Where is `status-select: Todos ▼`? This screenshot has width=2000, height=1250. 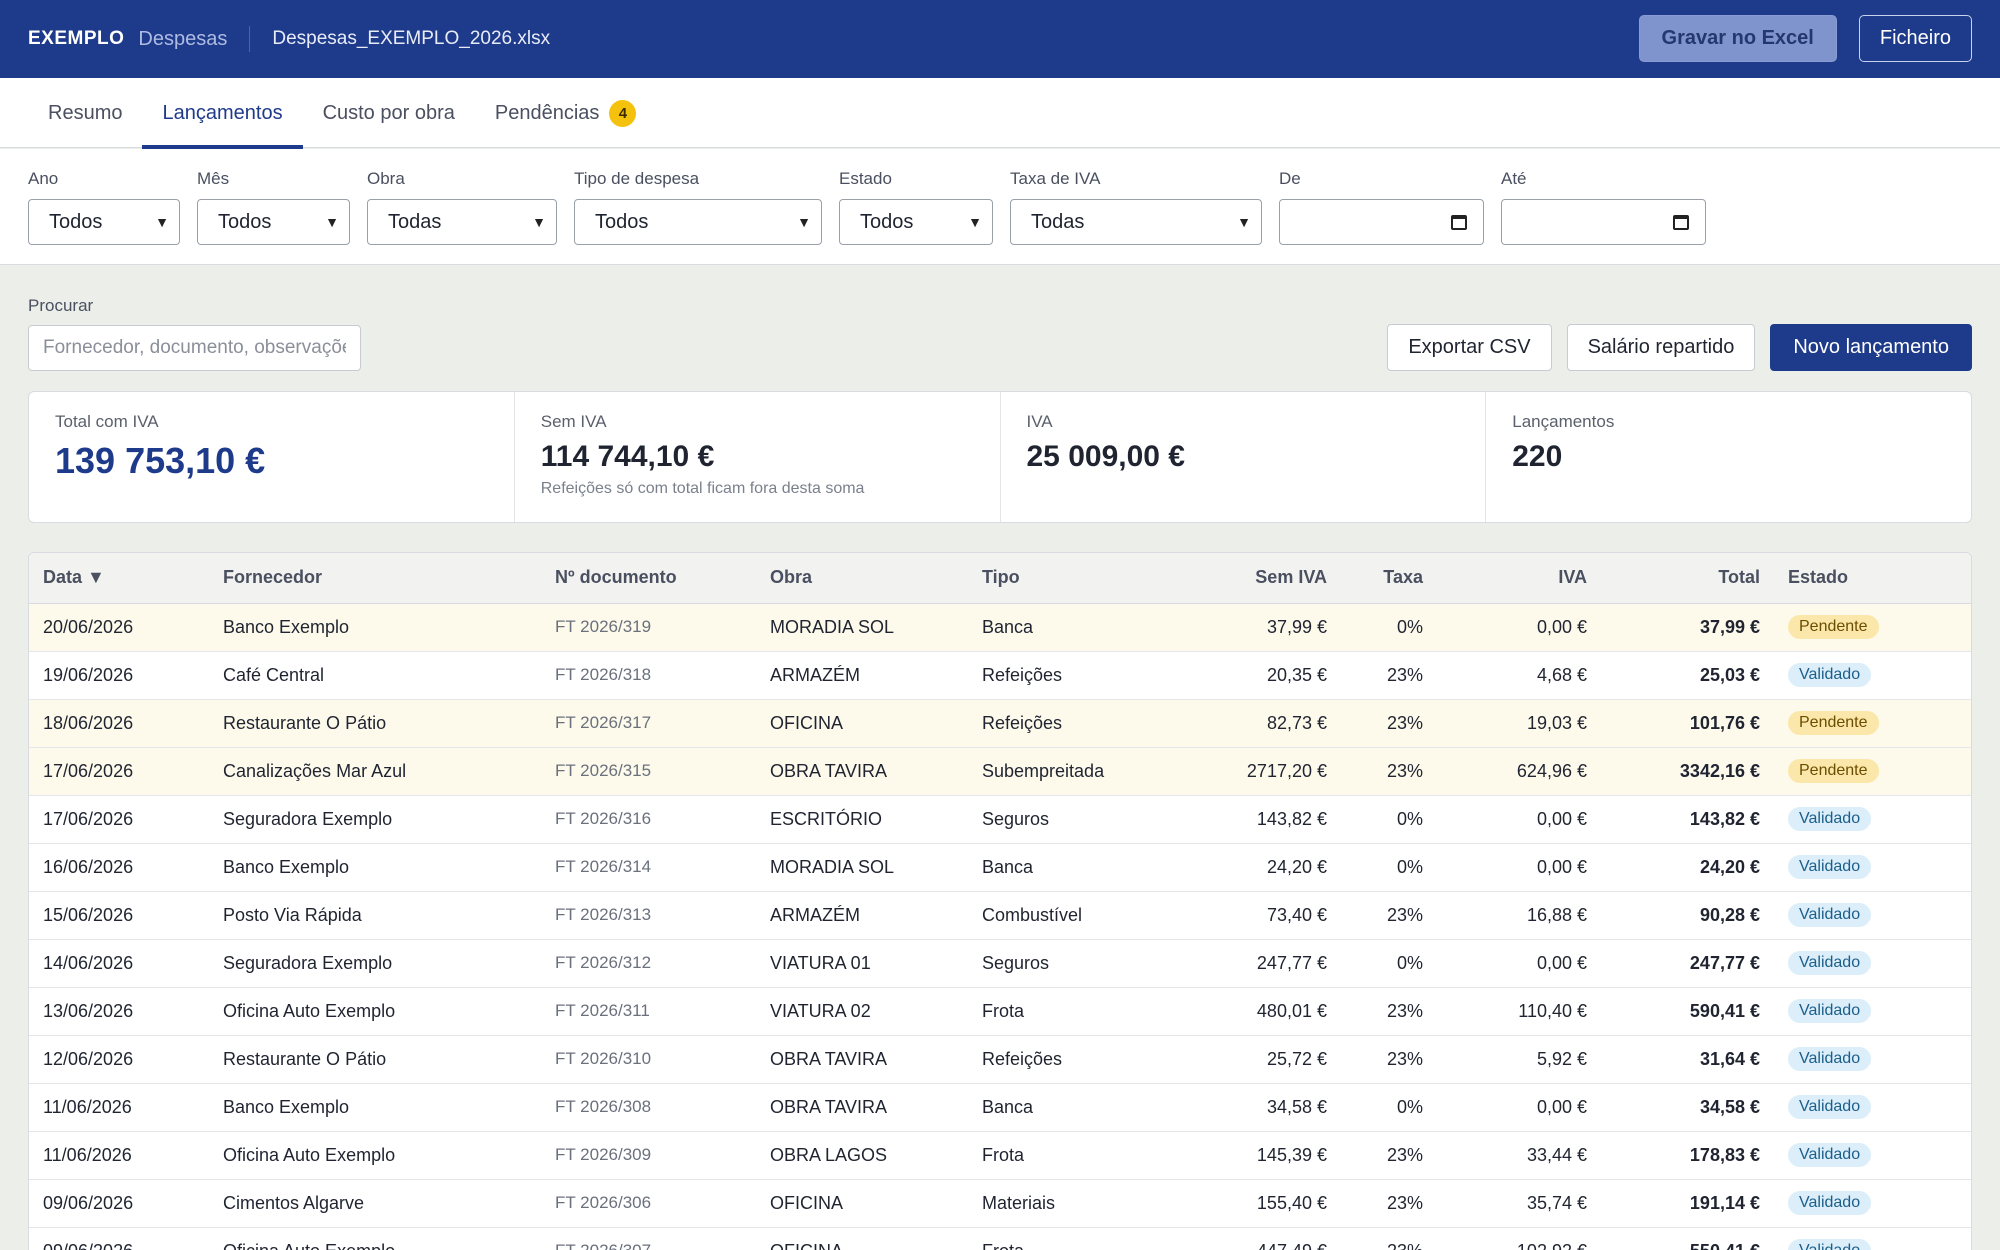
status-select: Todos ▼ is located at coordinates (916, 222).